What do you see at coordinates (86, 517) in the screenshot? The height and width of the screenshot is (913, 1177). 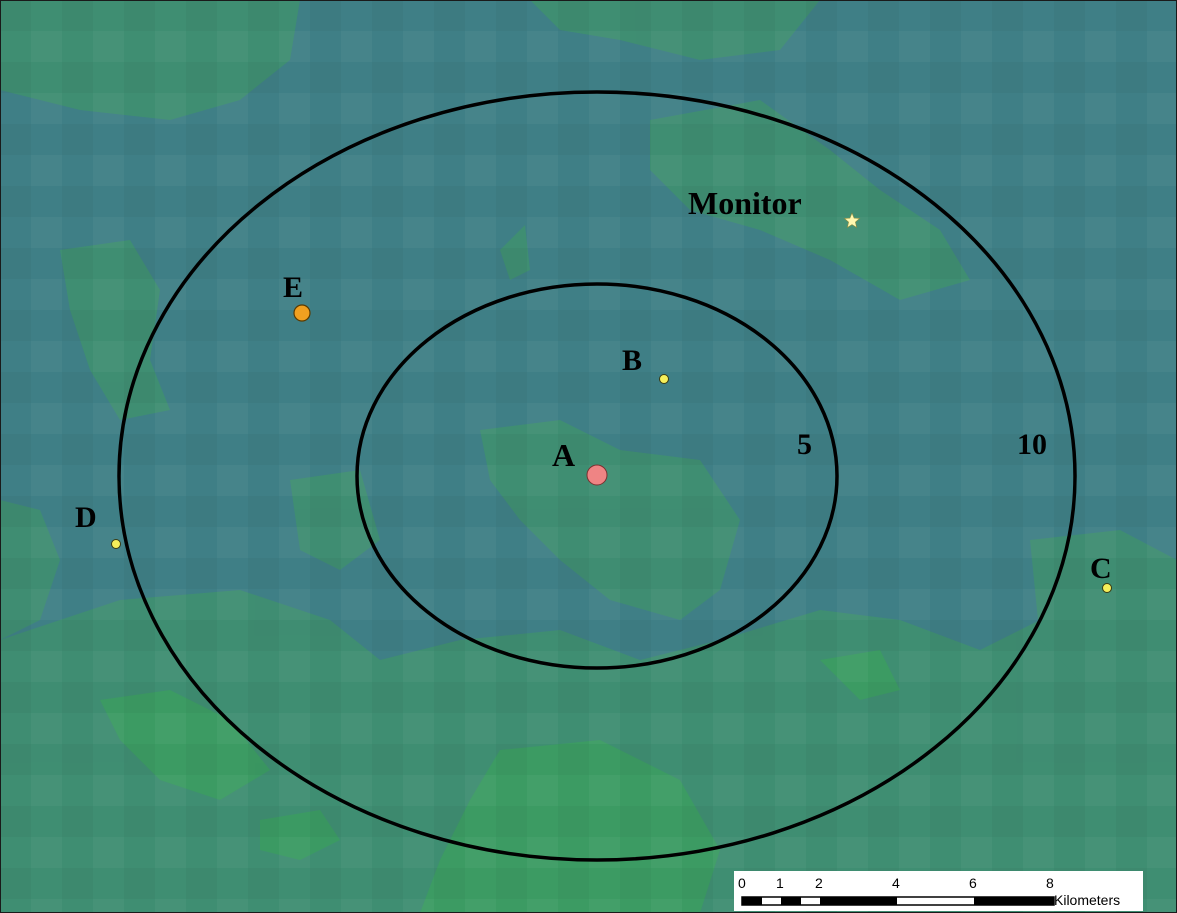 I see `site-d-label: D` at bounding box center [86, 517].